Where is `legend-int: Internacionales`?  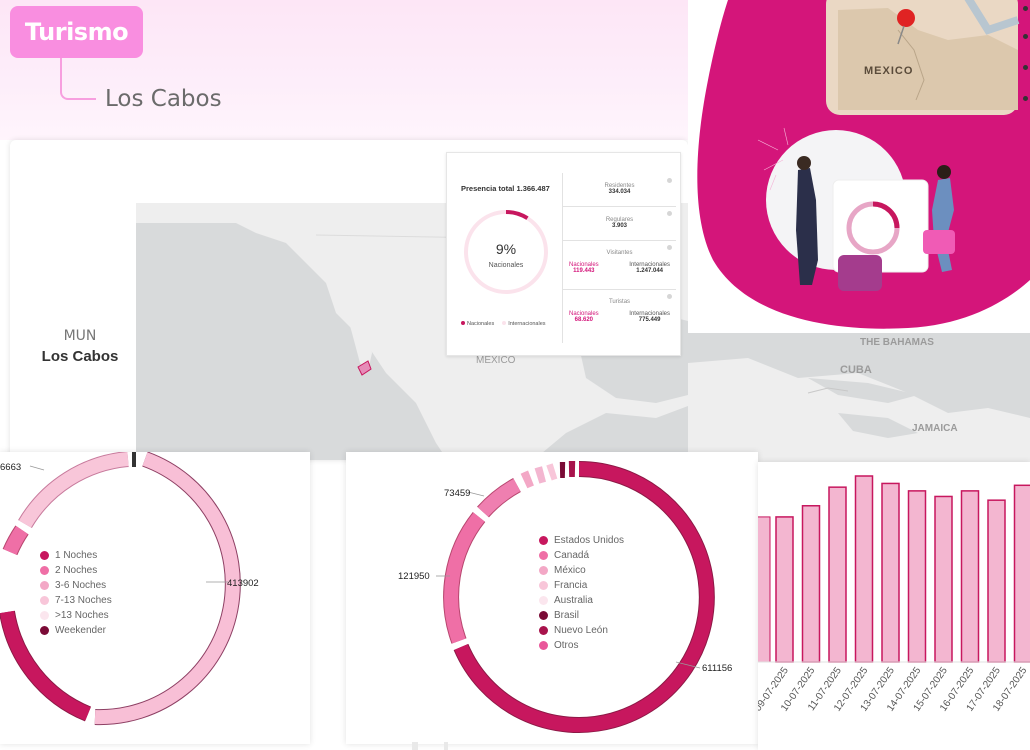
legend-int: Internacionales is located at coordinates (527, 324).